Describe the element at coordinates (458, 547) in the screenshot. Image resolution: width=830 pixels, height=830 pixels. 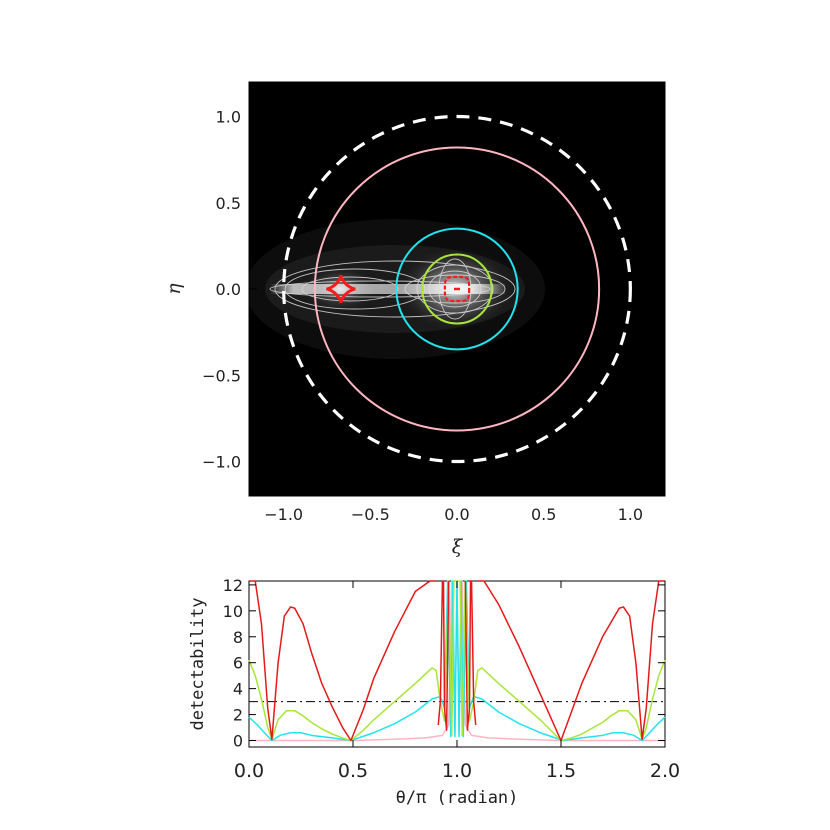
I see `map-x-axis-label: ξ` at that location.